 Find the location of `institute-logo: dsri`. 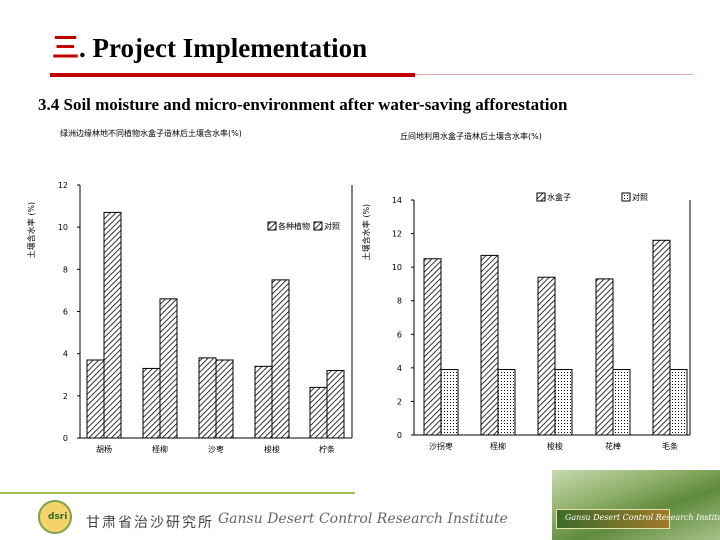

institute-logo: dsri is located at coordinates (55, 517).